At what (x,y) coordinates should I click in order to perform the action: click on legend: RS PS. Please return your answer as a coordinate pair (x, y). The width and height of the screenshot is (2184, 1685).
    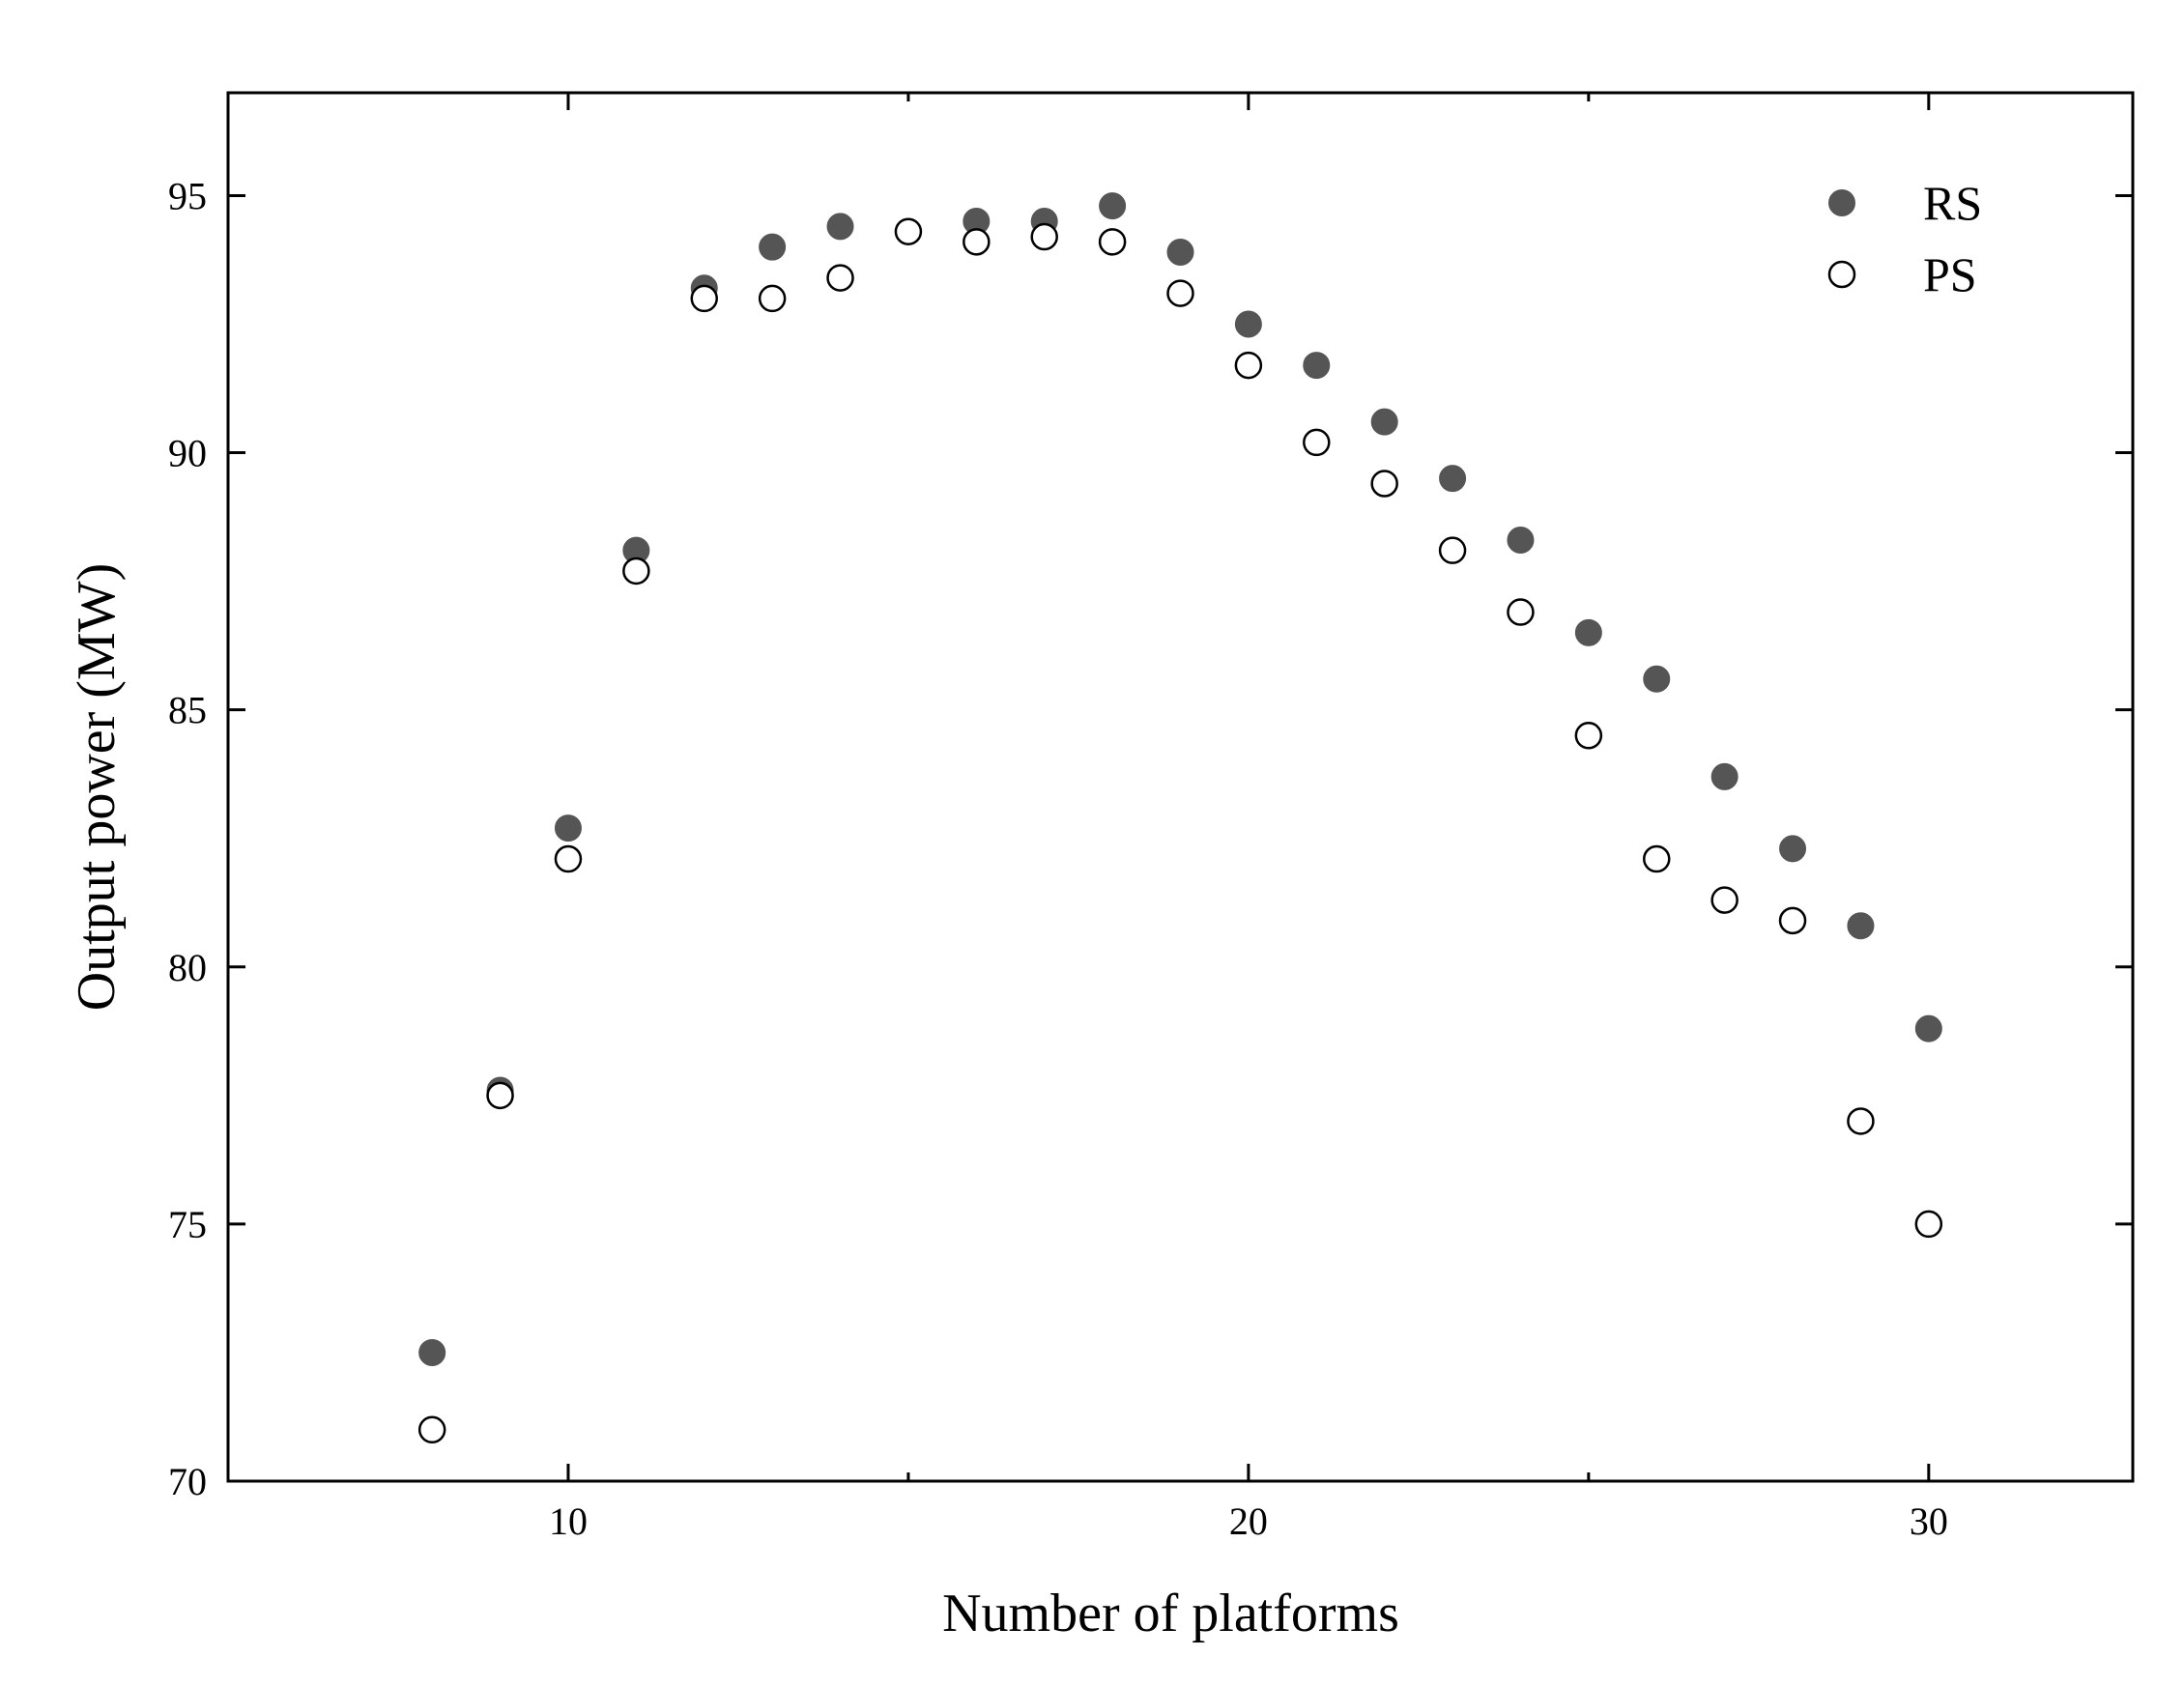
    Looking at the image, I should click on (1905, 239).